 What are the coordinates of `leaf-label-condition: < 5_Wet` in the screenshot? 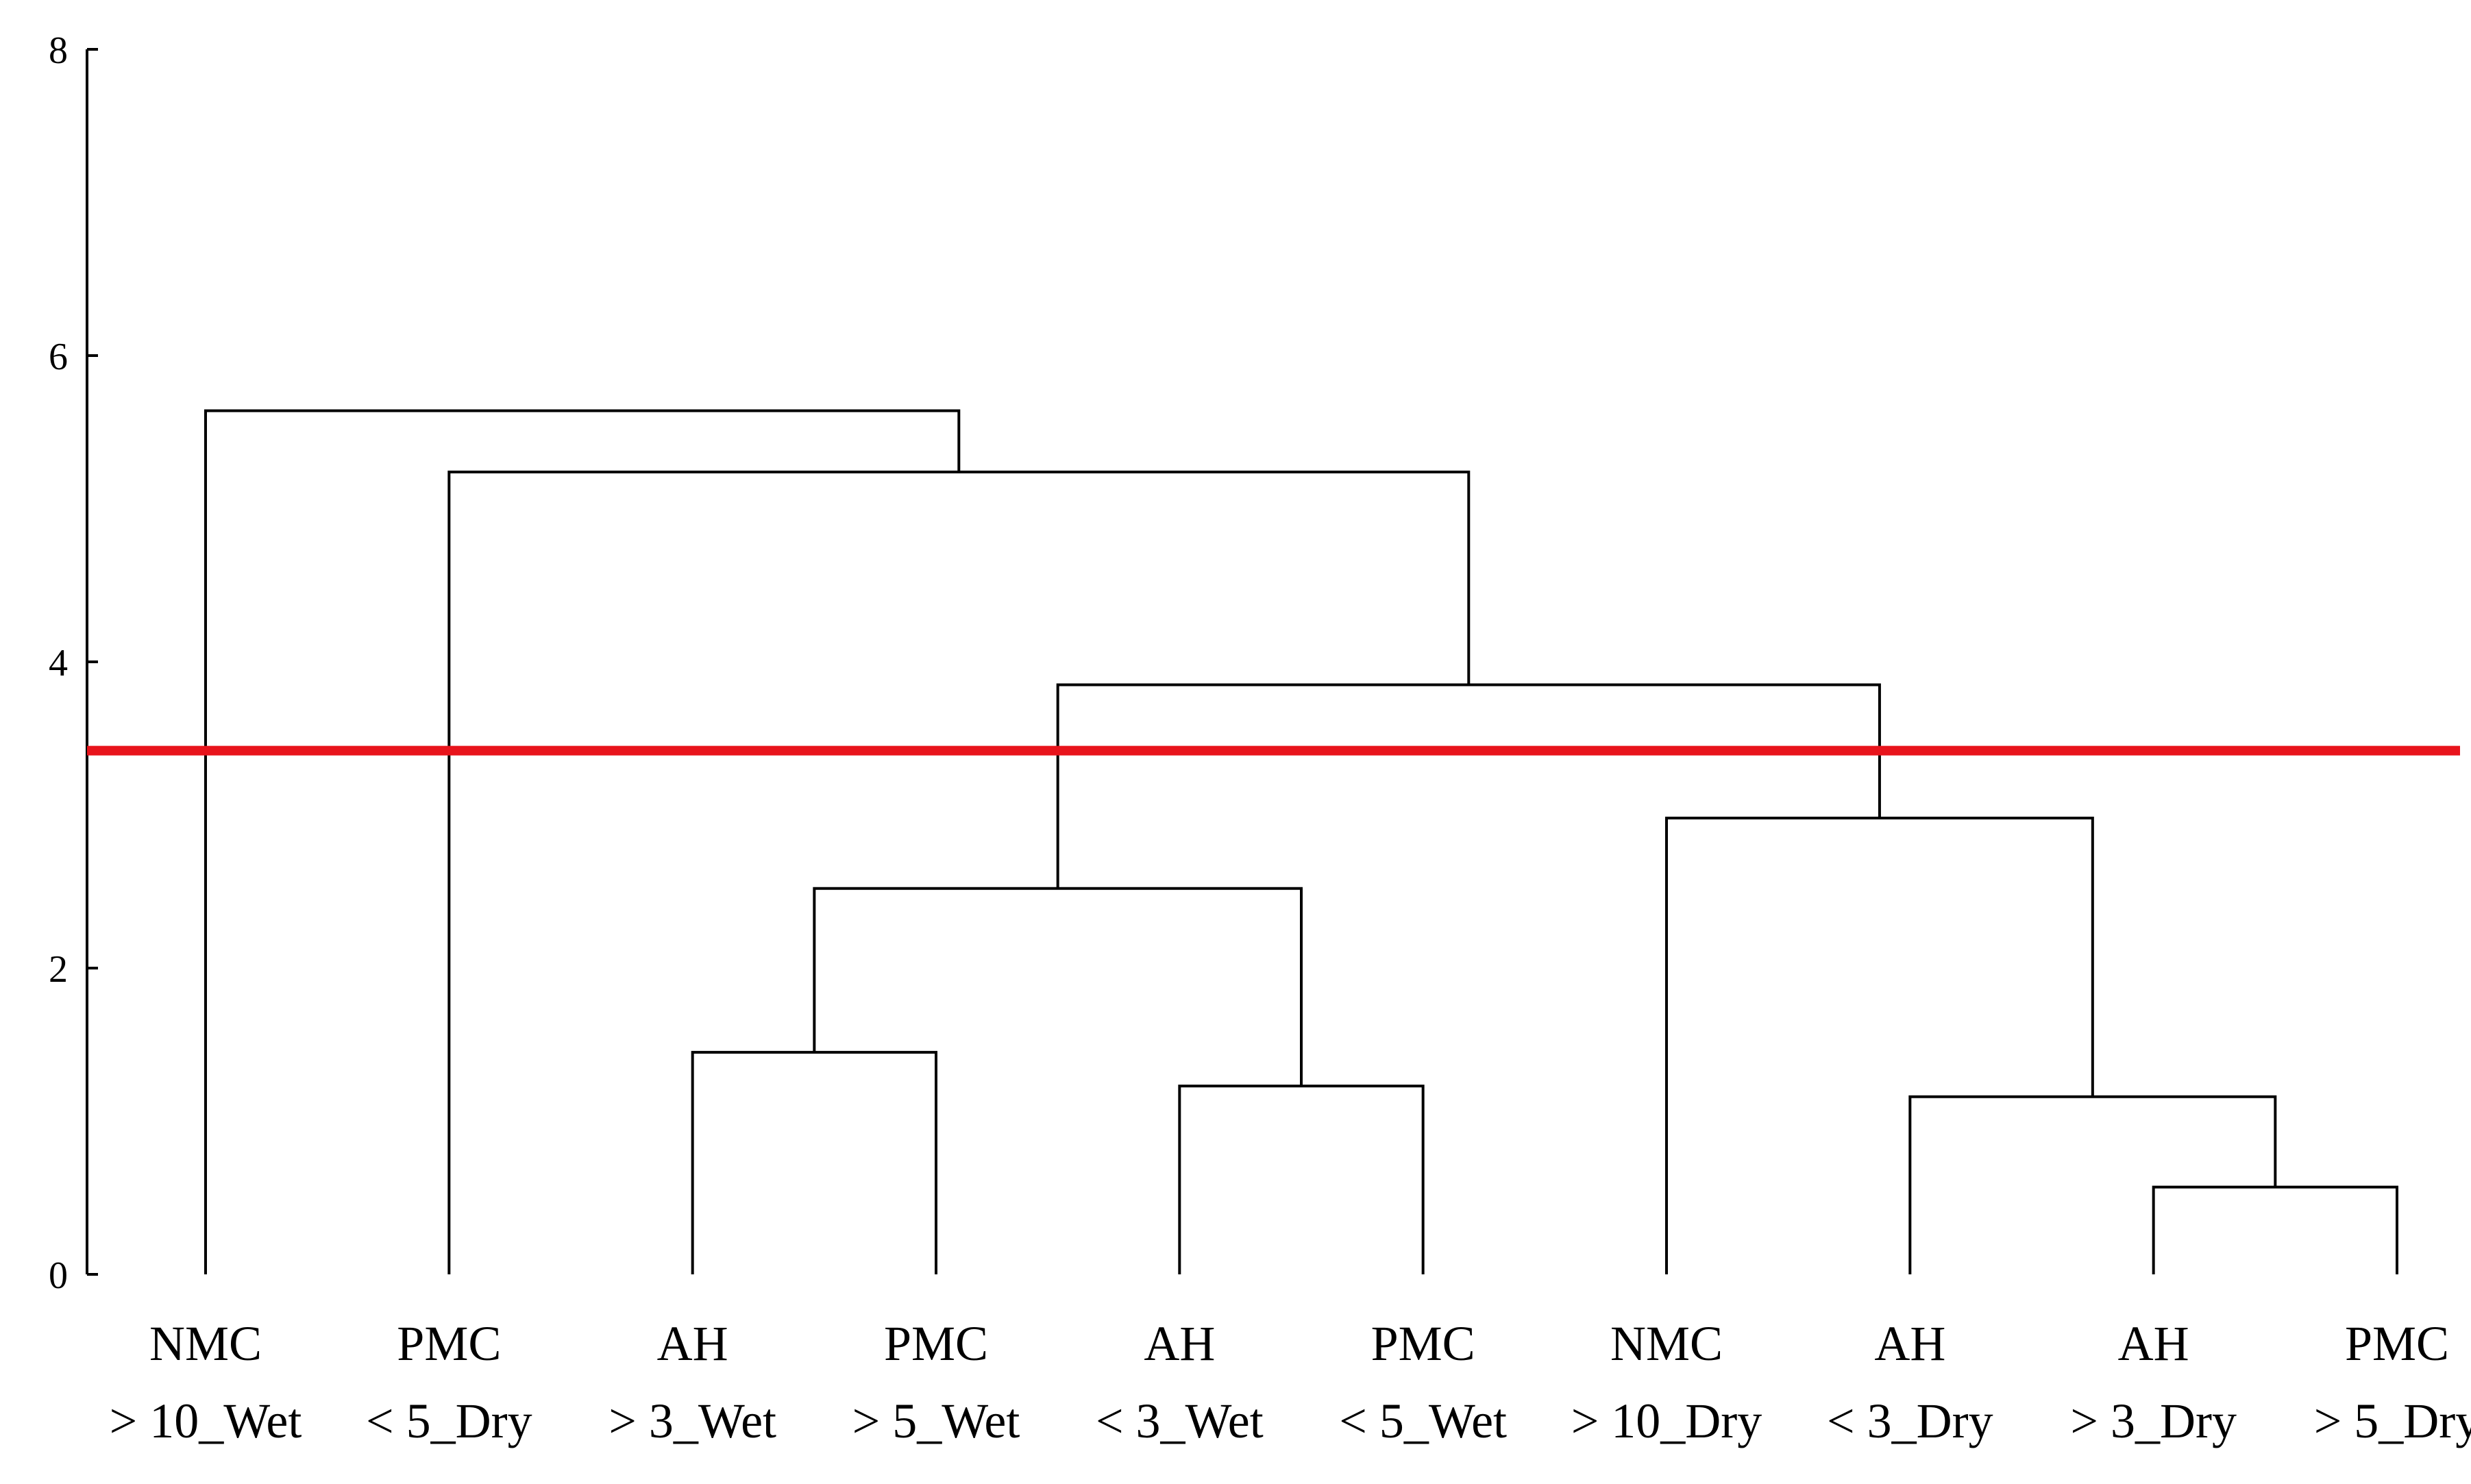 It's located at (1423, 1421).